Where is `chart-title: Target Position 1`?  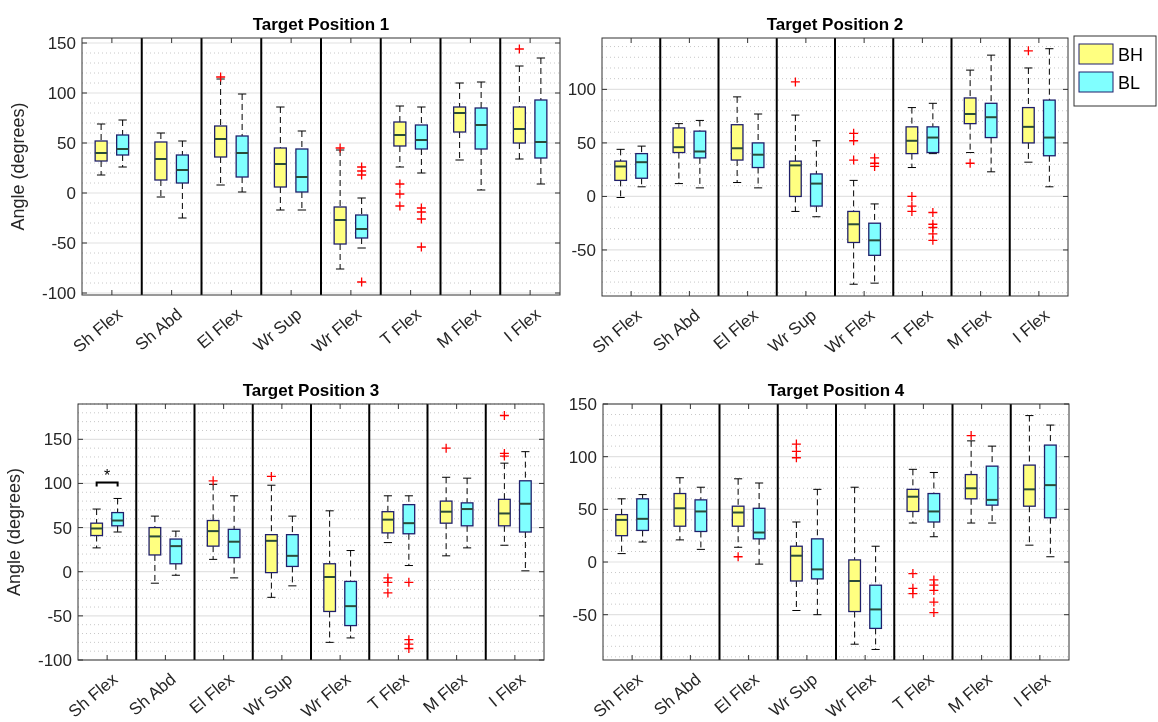 chart-title: Target Position 1 is located at coordinates (321, 24).